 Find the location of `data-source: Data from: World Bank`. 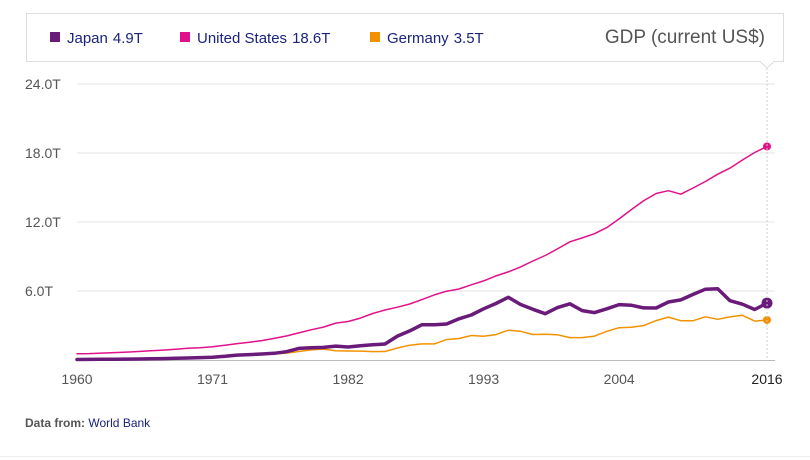

data-source: Data from: World Bank is located at coordinates (87, 423).